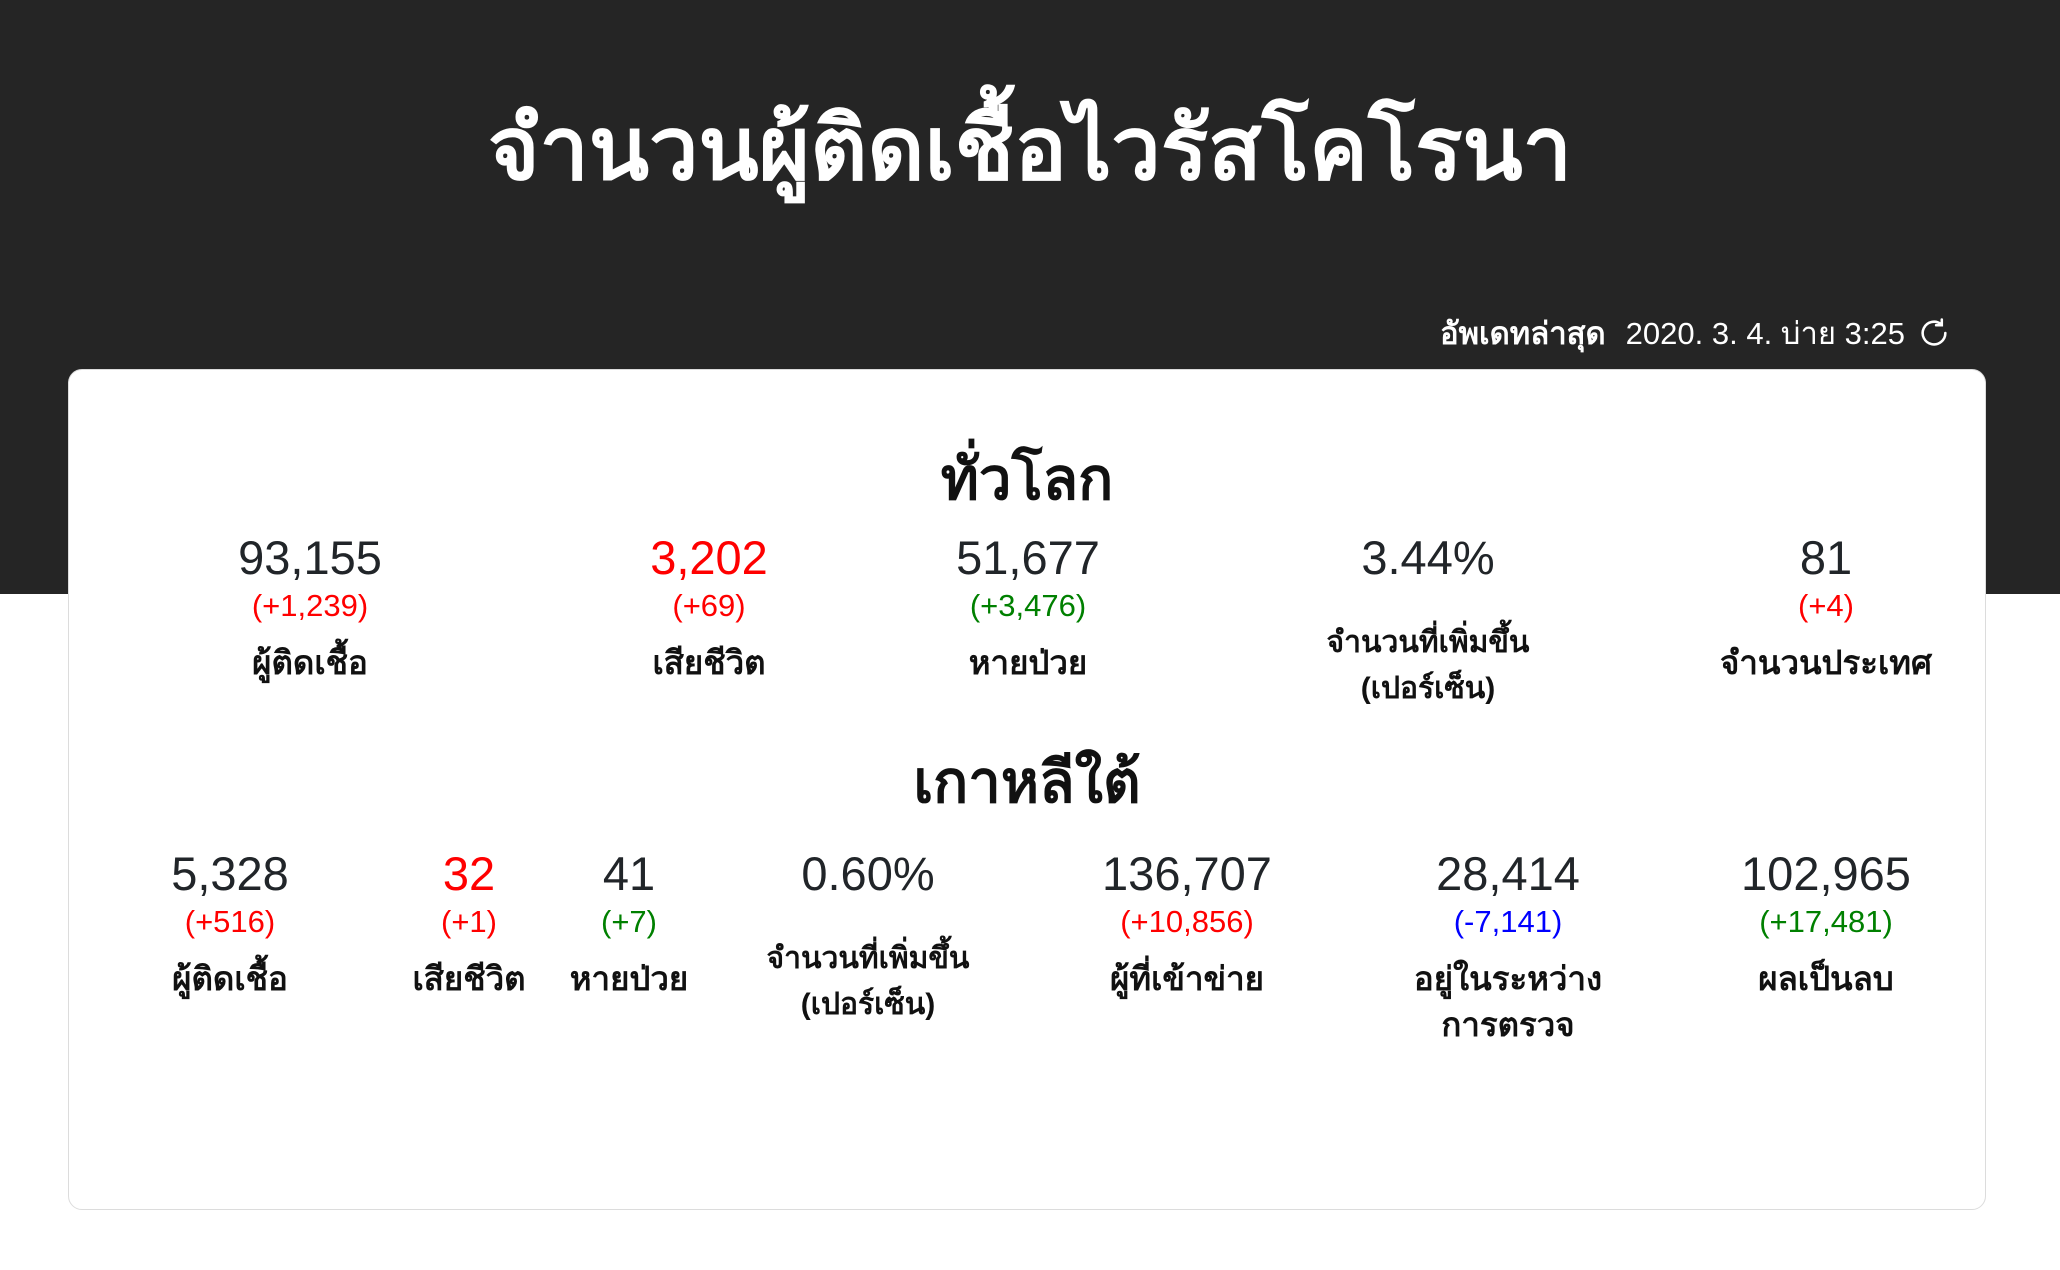 This screenshot has height=1270, width=2060. I want to click on page-title: จำนวนผู้ติดเชื้อไวรัสโคโรนา, so click(1030, 148).